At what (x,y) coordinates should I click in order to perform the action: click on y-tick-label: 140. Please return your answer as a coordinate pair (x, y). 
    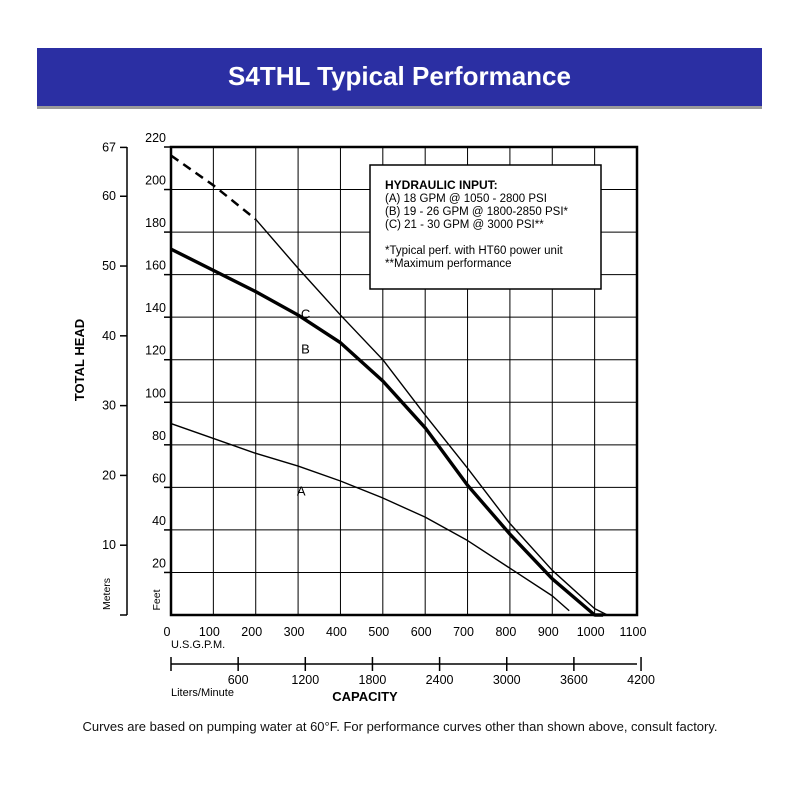
    Looking at the image, I should click on (155, 308).